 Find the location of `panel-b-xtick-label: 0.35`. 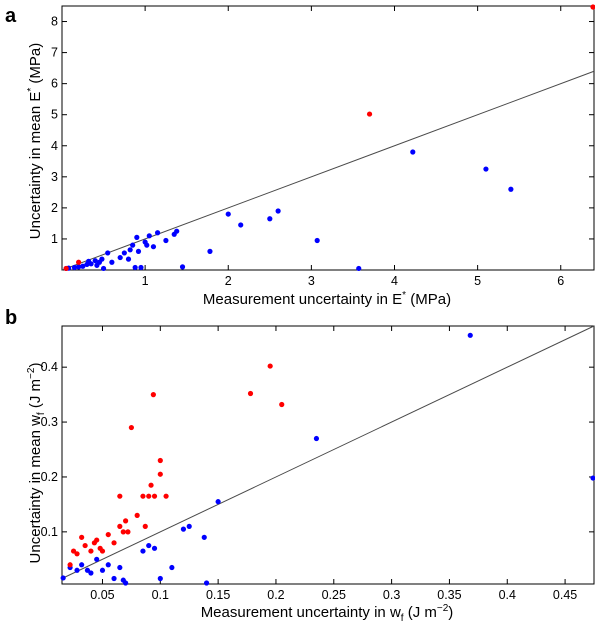

panel-b-xtick-label: 0.35 is located at coordinates (449, 595).